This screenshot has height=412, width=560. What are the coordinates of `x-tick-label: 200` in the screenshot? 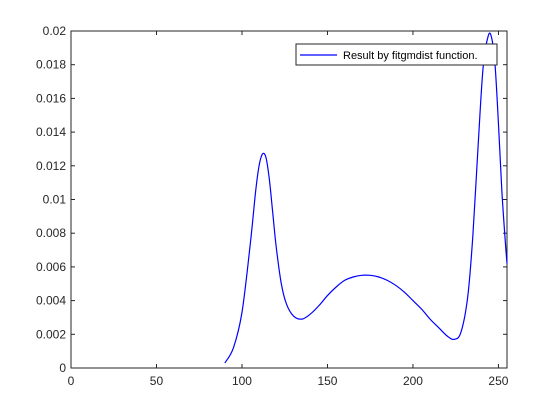 It's located at (413, 381).